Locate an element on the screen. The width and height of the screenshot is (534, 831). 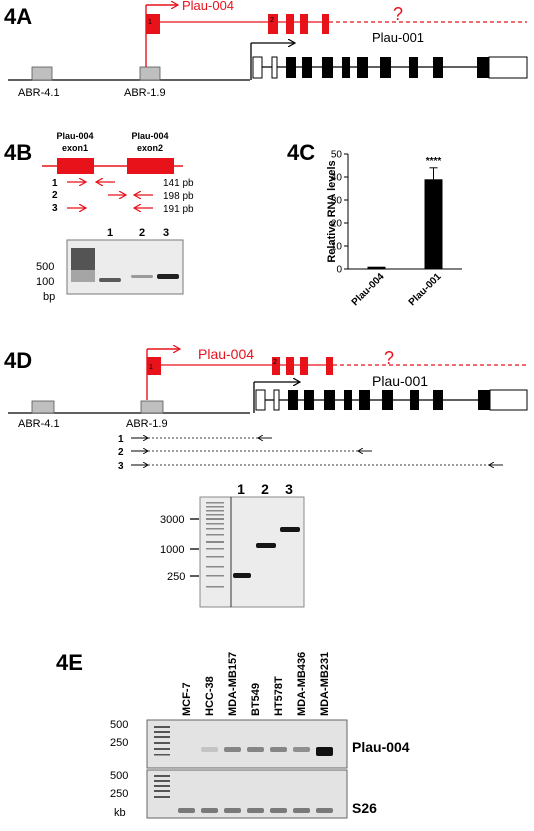
gel-ladder-smear is located at coordinates (83, 259).